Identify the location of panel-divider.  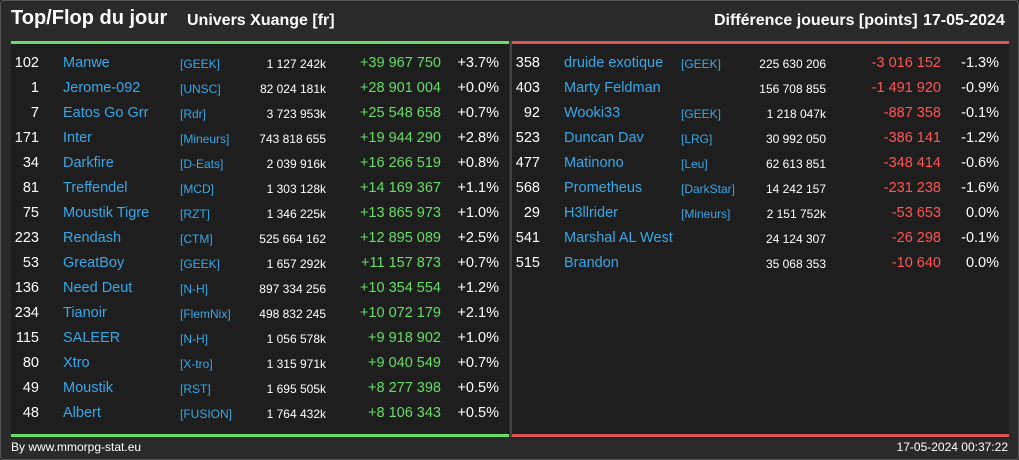
(511, 239).